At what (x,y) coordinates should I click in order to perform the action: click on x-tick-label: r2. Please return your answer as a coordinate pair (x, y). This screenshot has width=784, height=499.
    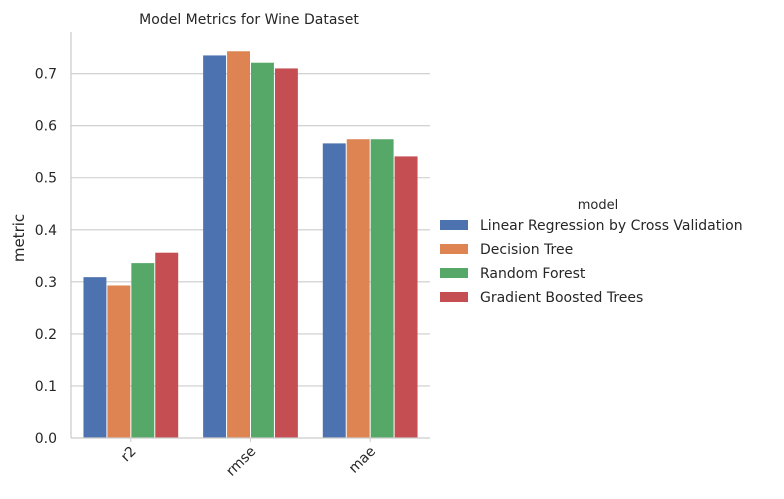
    Looking at the image, I should click on (129, 455).